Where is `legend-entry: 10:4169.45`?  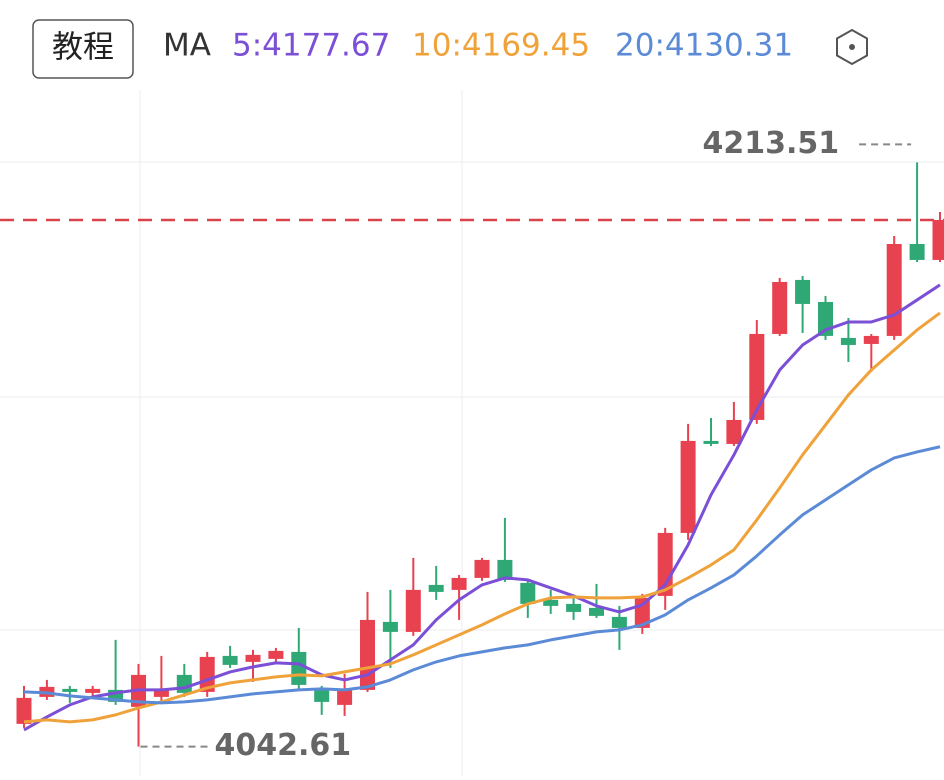 legend-entry: 10:4169.45 is located at coordinates (501, 46).